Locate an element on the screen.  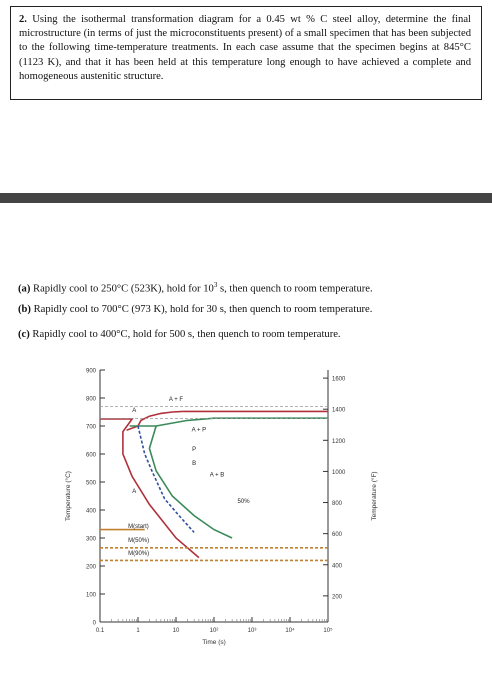
y-axis-label: Temperature (°C) is located at coordinates (68, 496).